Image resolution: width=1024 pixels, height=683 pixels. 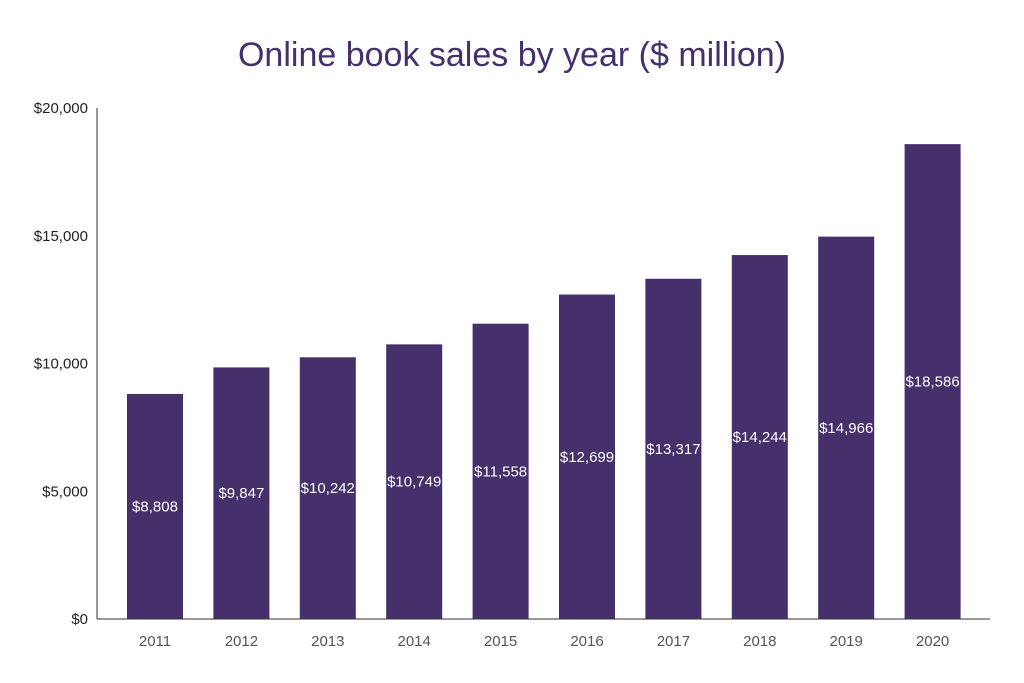 I want to click on y-tick-label: $15,000, so click(x=61, y=236).